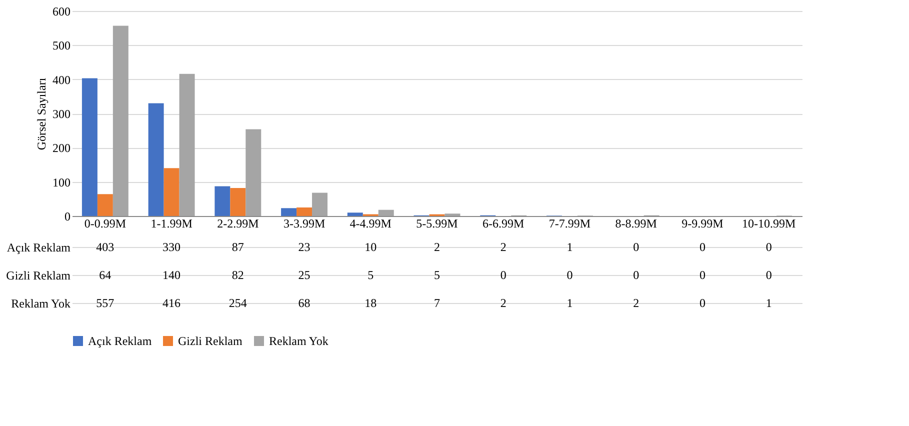 The width and height of the screenshot is (909, 426). Describe the element at coordinates (437, 223) in the screenshot. I see `x-tick-label: 5-5.99M` at that location.